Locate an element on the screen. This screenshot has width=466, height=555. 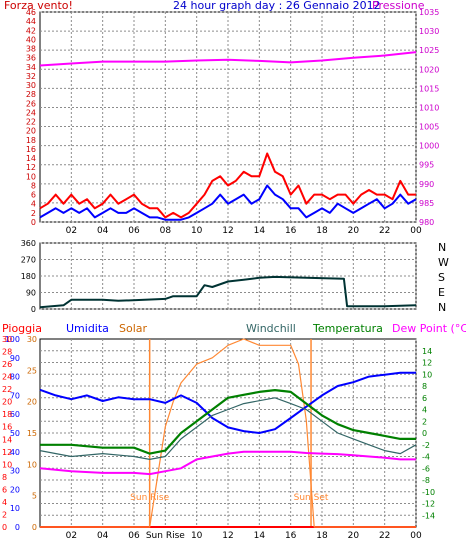
legend-solar: Solar is located at coordinates (133, 328).